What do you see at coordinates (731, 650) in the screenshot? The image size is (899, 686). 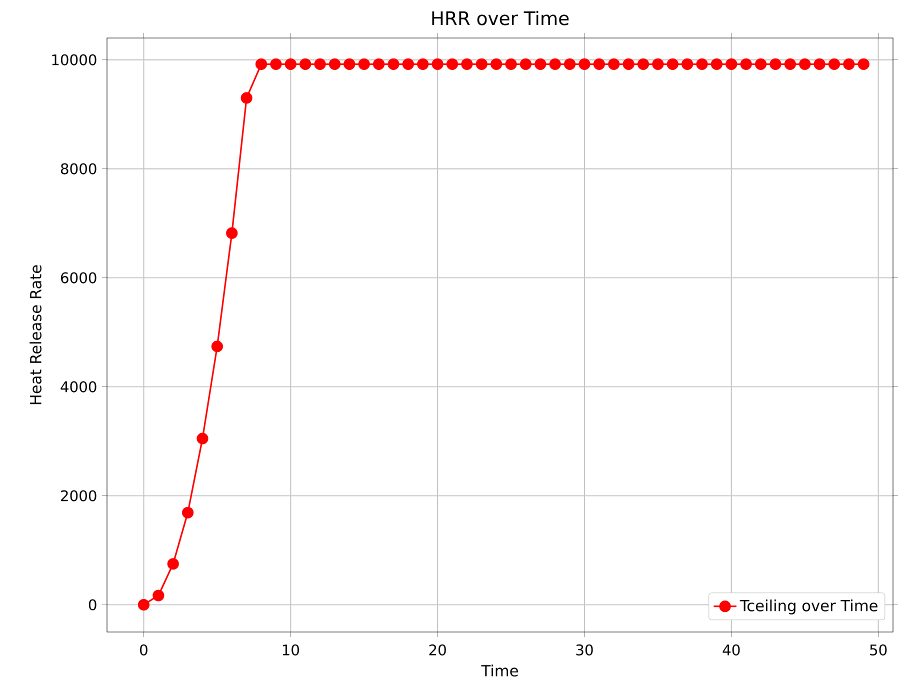 I see `x-tick-label: 40` at bounding box center [731, 650].